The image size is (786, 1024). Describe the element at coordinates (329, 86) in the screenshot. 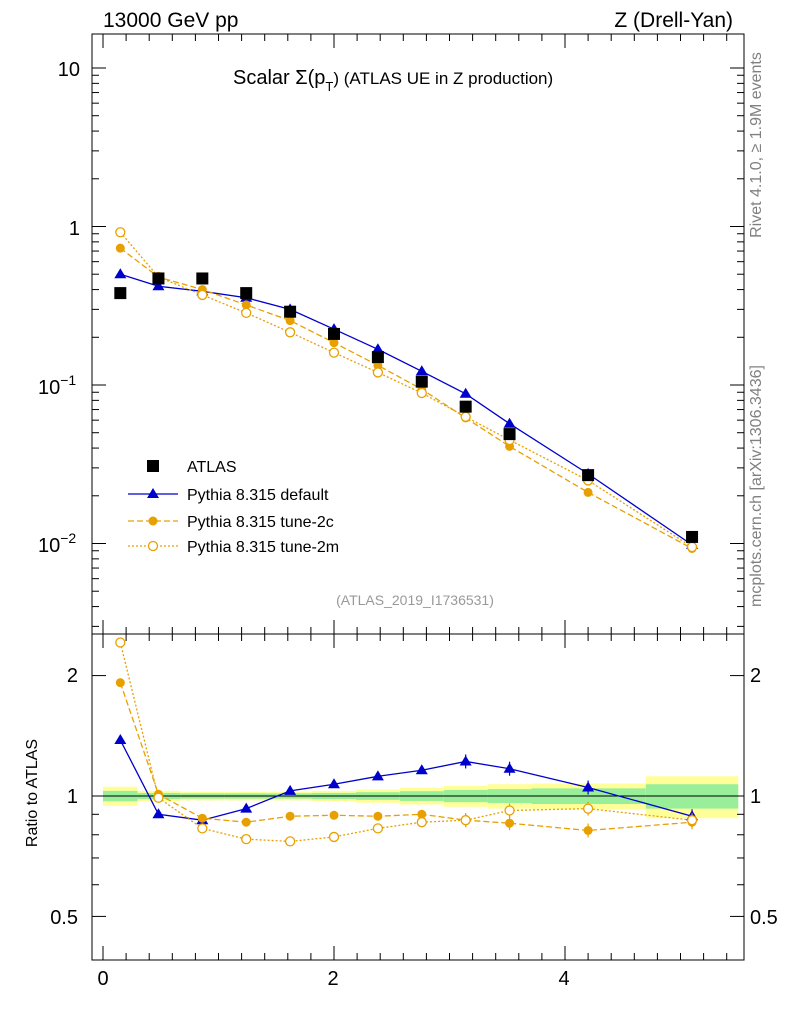

I see `title-subscript: T` at that location.